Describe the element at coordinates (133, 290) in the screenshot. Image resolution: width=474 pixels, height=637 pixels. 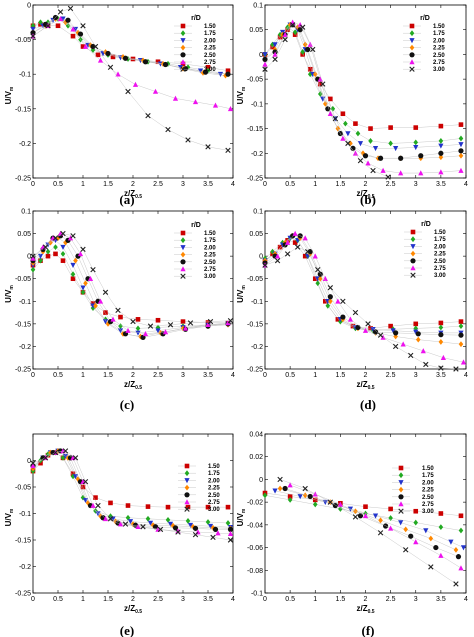
I see `plot-frame` at that location.